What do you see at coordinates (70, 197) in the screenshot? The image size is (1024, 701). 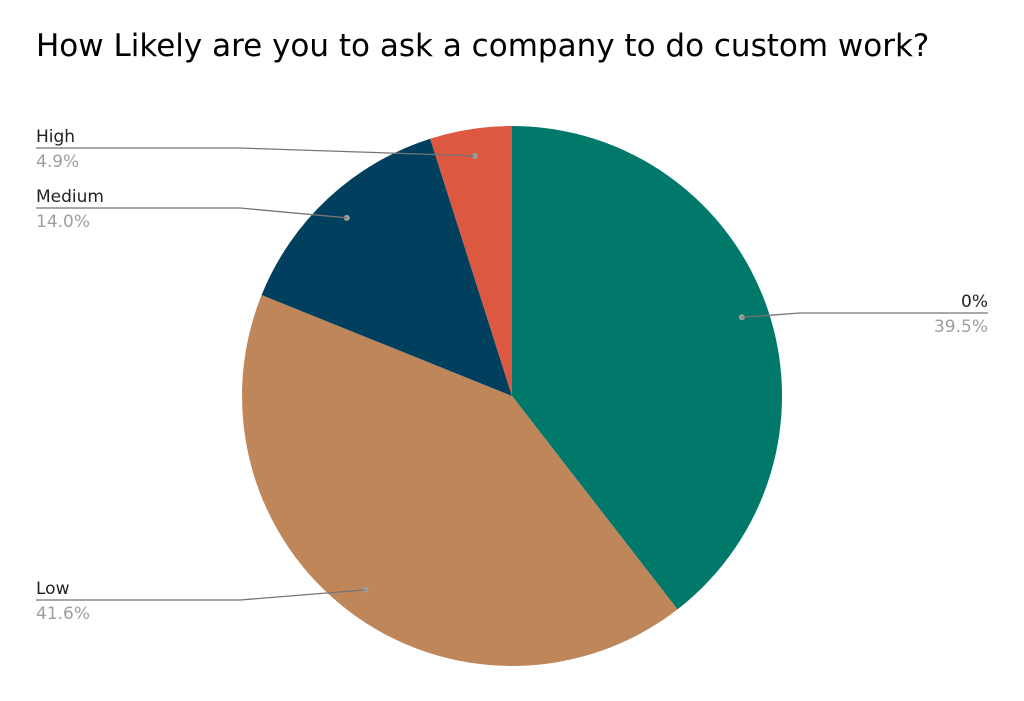 I see `slice-label: Medium` at bounding box center [70, 197].